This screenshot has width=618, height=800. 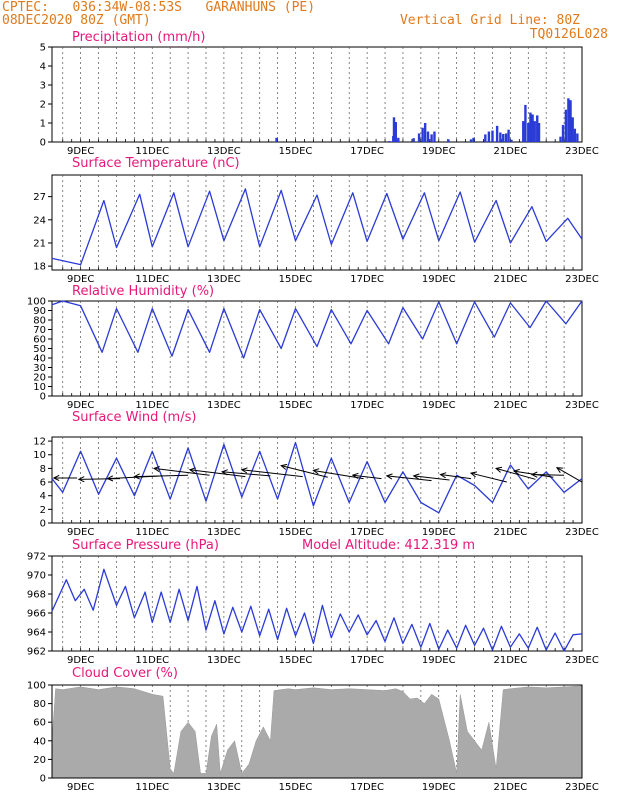 What do you see at coordinates (143, 291) in the screenshot?
I see `chart-title: Relative Humidity (%)` at bounding box center [143, 291].